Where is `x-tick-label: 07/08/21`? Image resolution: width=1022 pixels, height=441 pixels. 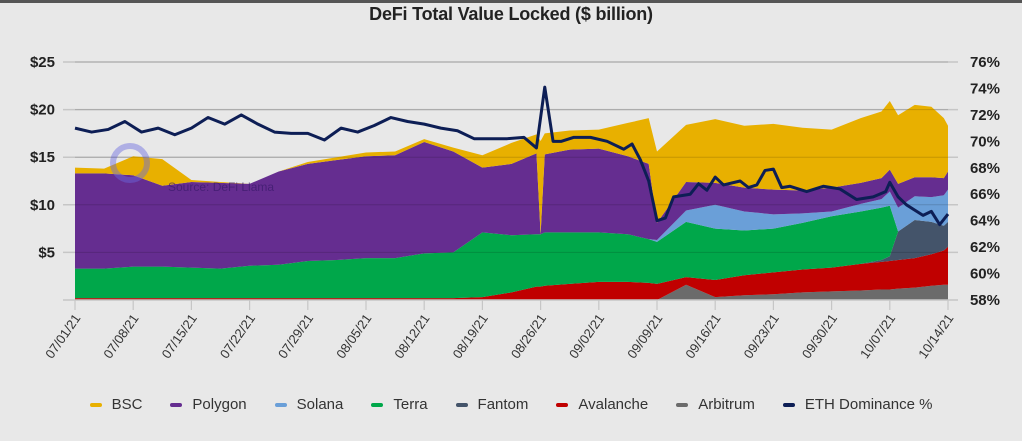 x-tick-label: 07/08/21 is located at coordinates (120, 336).